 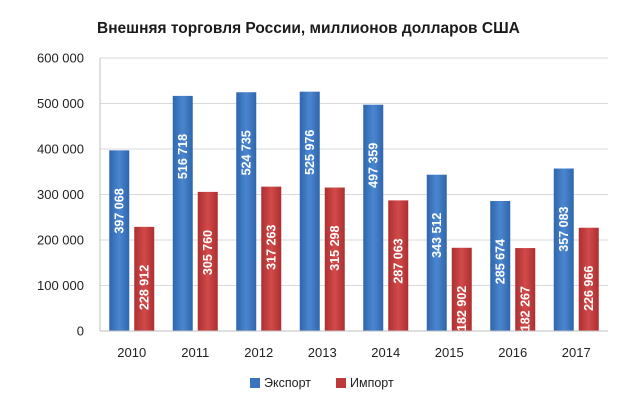 What do you see at coordinates (258, 352) in the screenshot?
I see `x-tick-label: 2012` at bounding box center [258, 352].